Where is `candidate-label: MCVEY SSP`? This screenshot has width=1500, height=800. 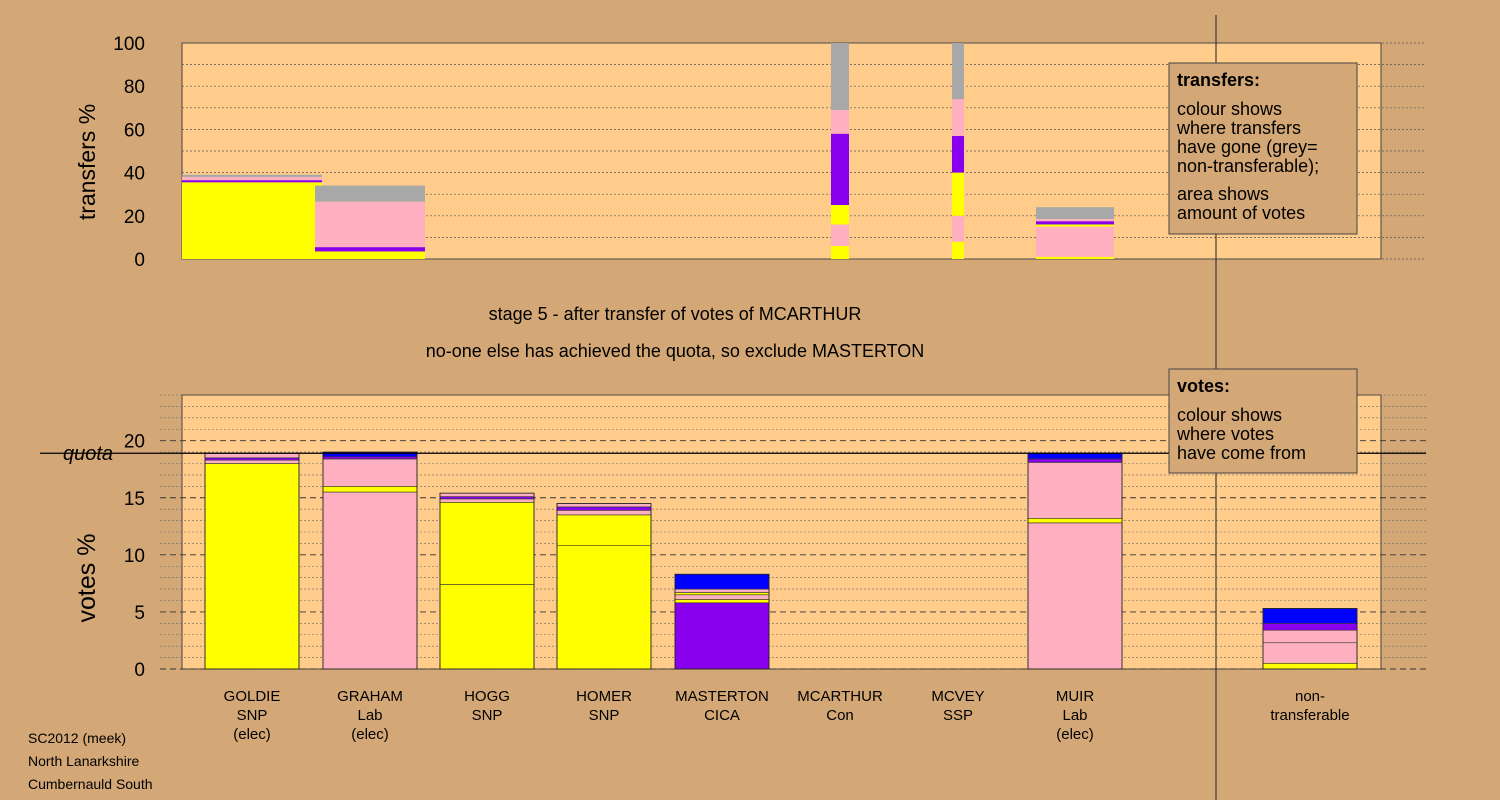 candidate-label: MCVEY SSP is located at coordinates (957, 706).